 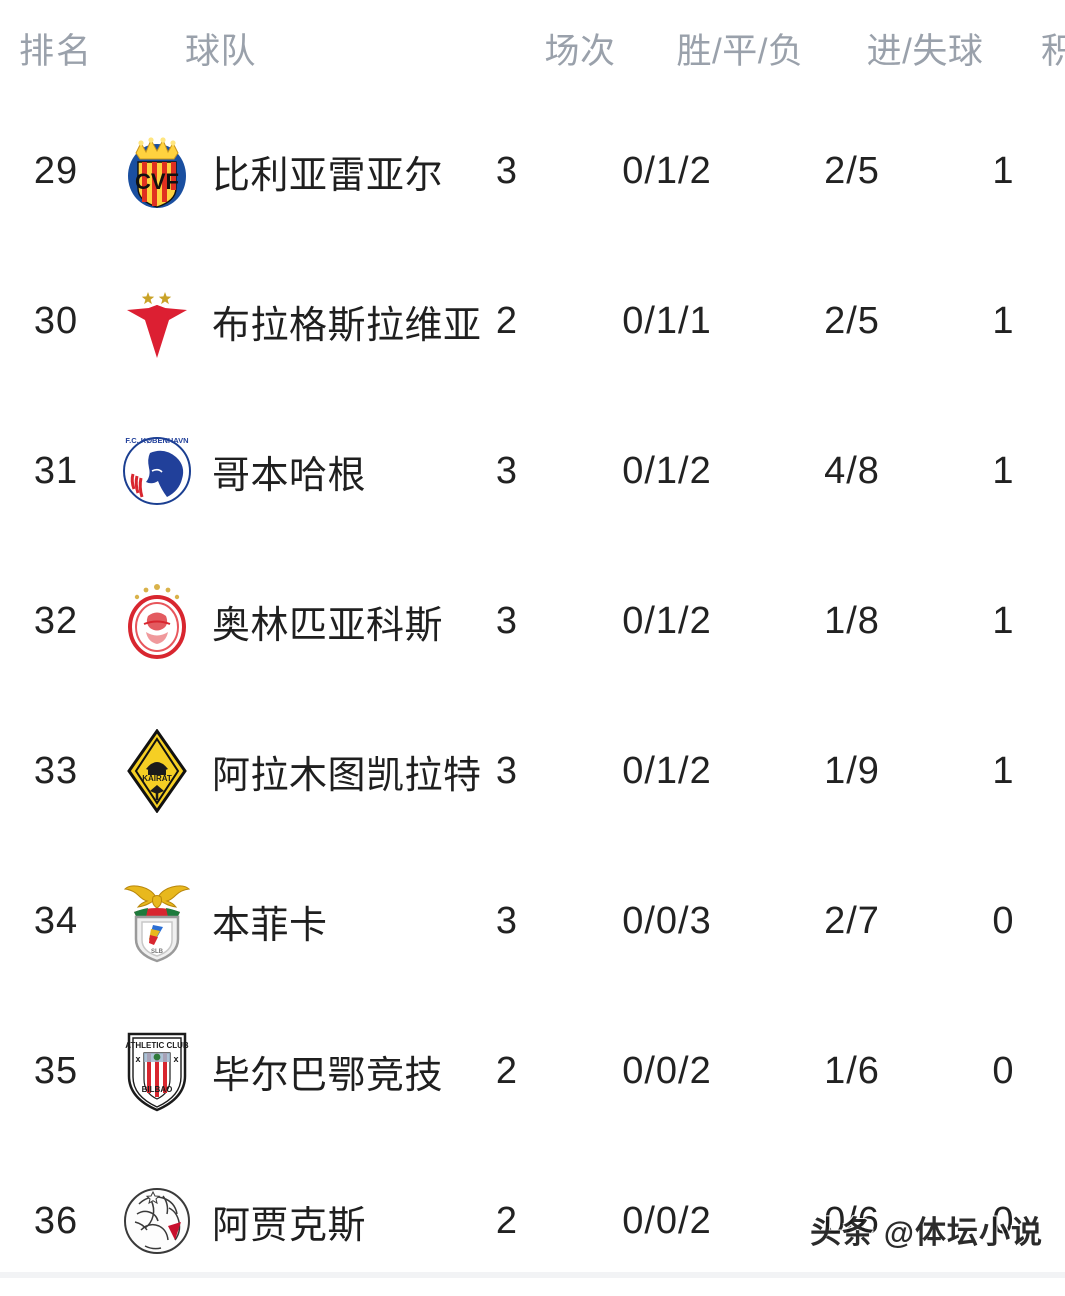 I want to click on svg-text: SLB, so click(x=157, y=952).